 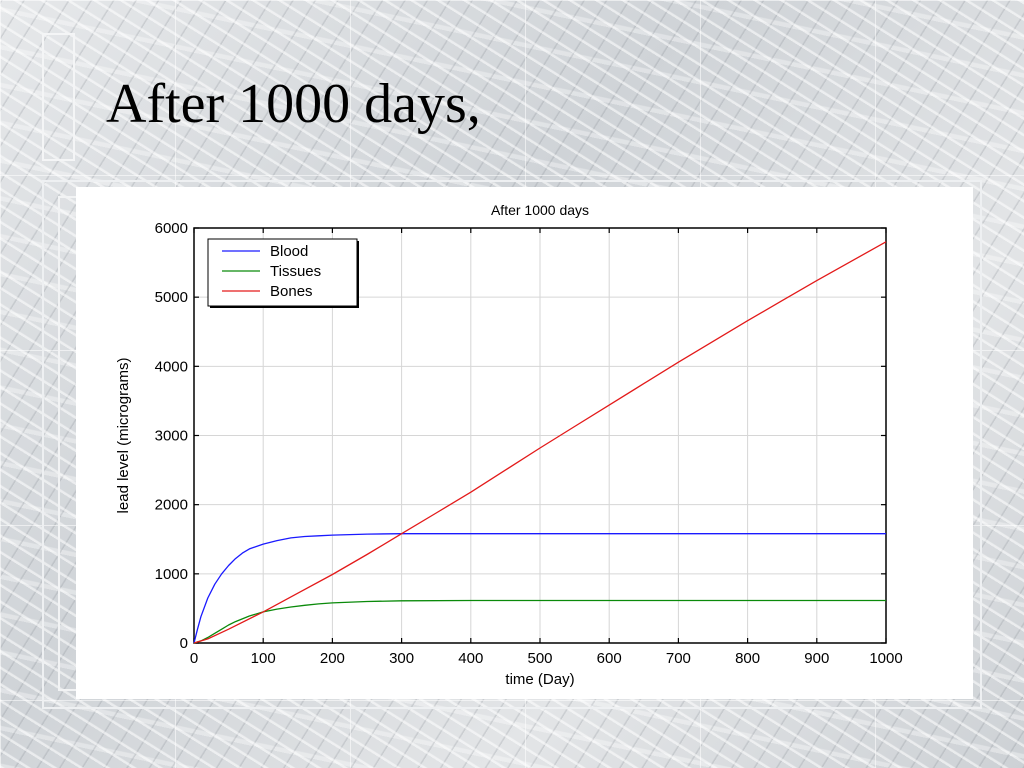 I want to click on y-tick-label: 1000, so click(x=171, y=574).